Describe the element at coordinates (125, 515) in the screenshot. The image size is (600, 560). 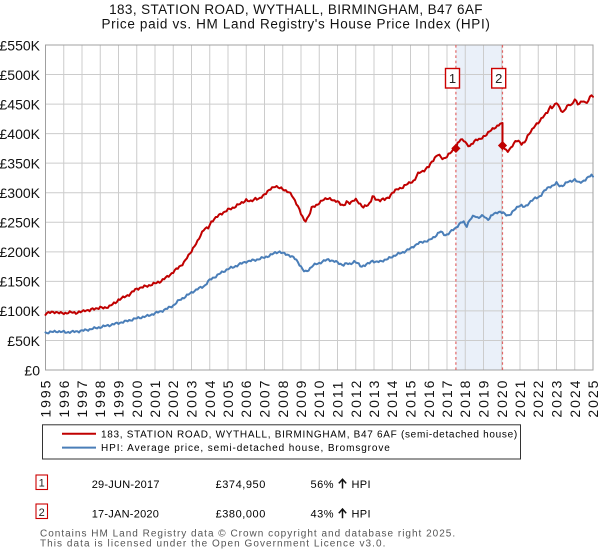
I see `svg-text: 17-JAN-2020` at that location.